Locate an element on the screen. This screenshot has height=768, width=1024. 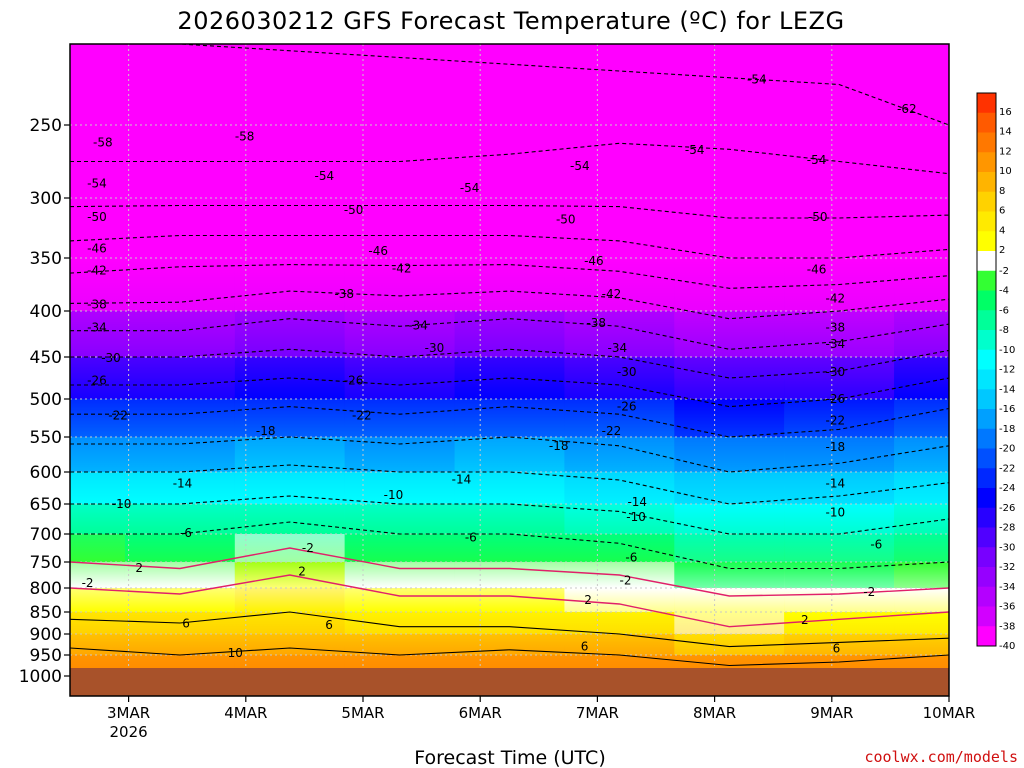
colorbar-label: -6 is located at coordinates (1004, 310).